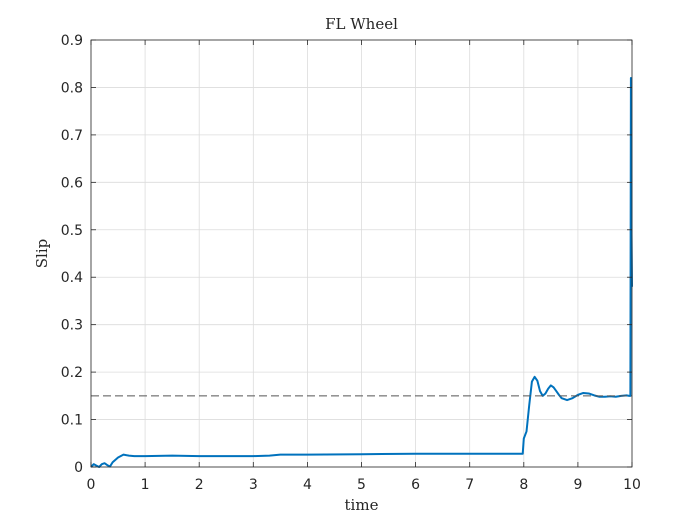 The image size is (700, 525). I want to click on x-tick-label: 9, so click(577, 485).